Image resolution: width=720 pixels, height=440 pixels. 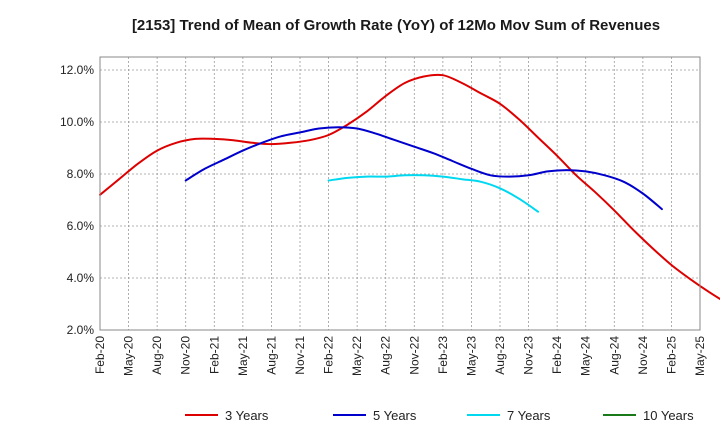 I want to click on legend-label-7-years: 7 Years, so click(x=529, y=415).